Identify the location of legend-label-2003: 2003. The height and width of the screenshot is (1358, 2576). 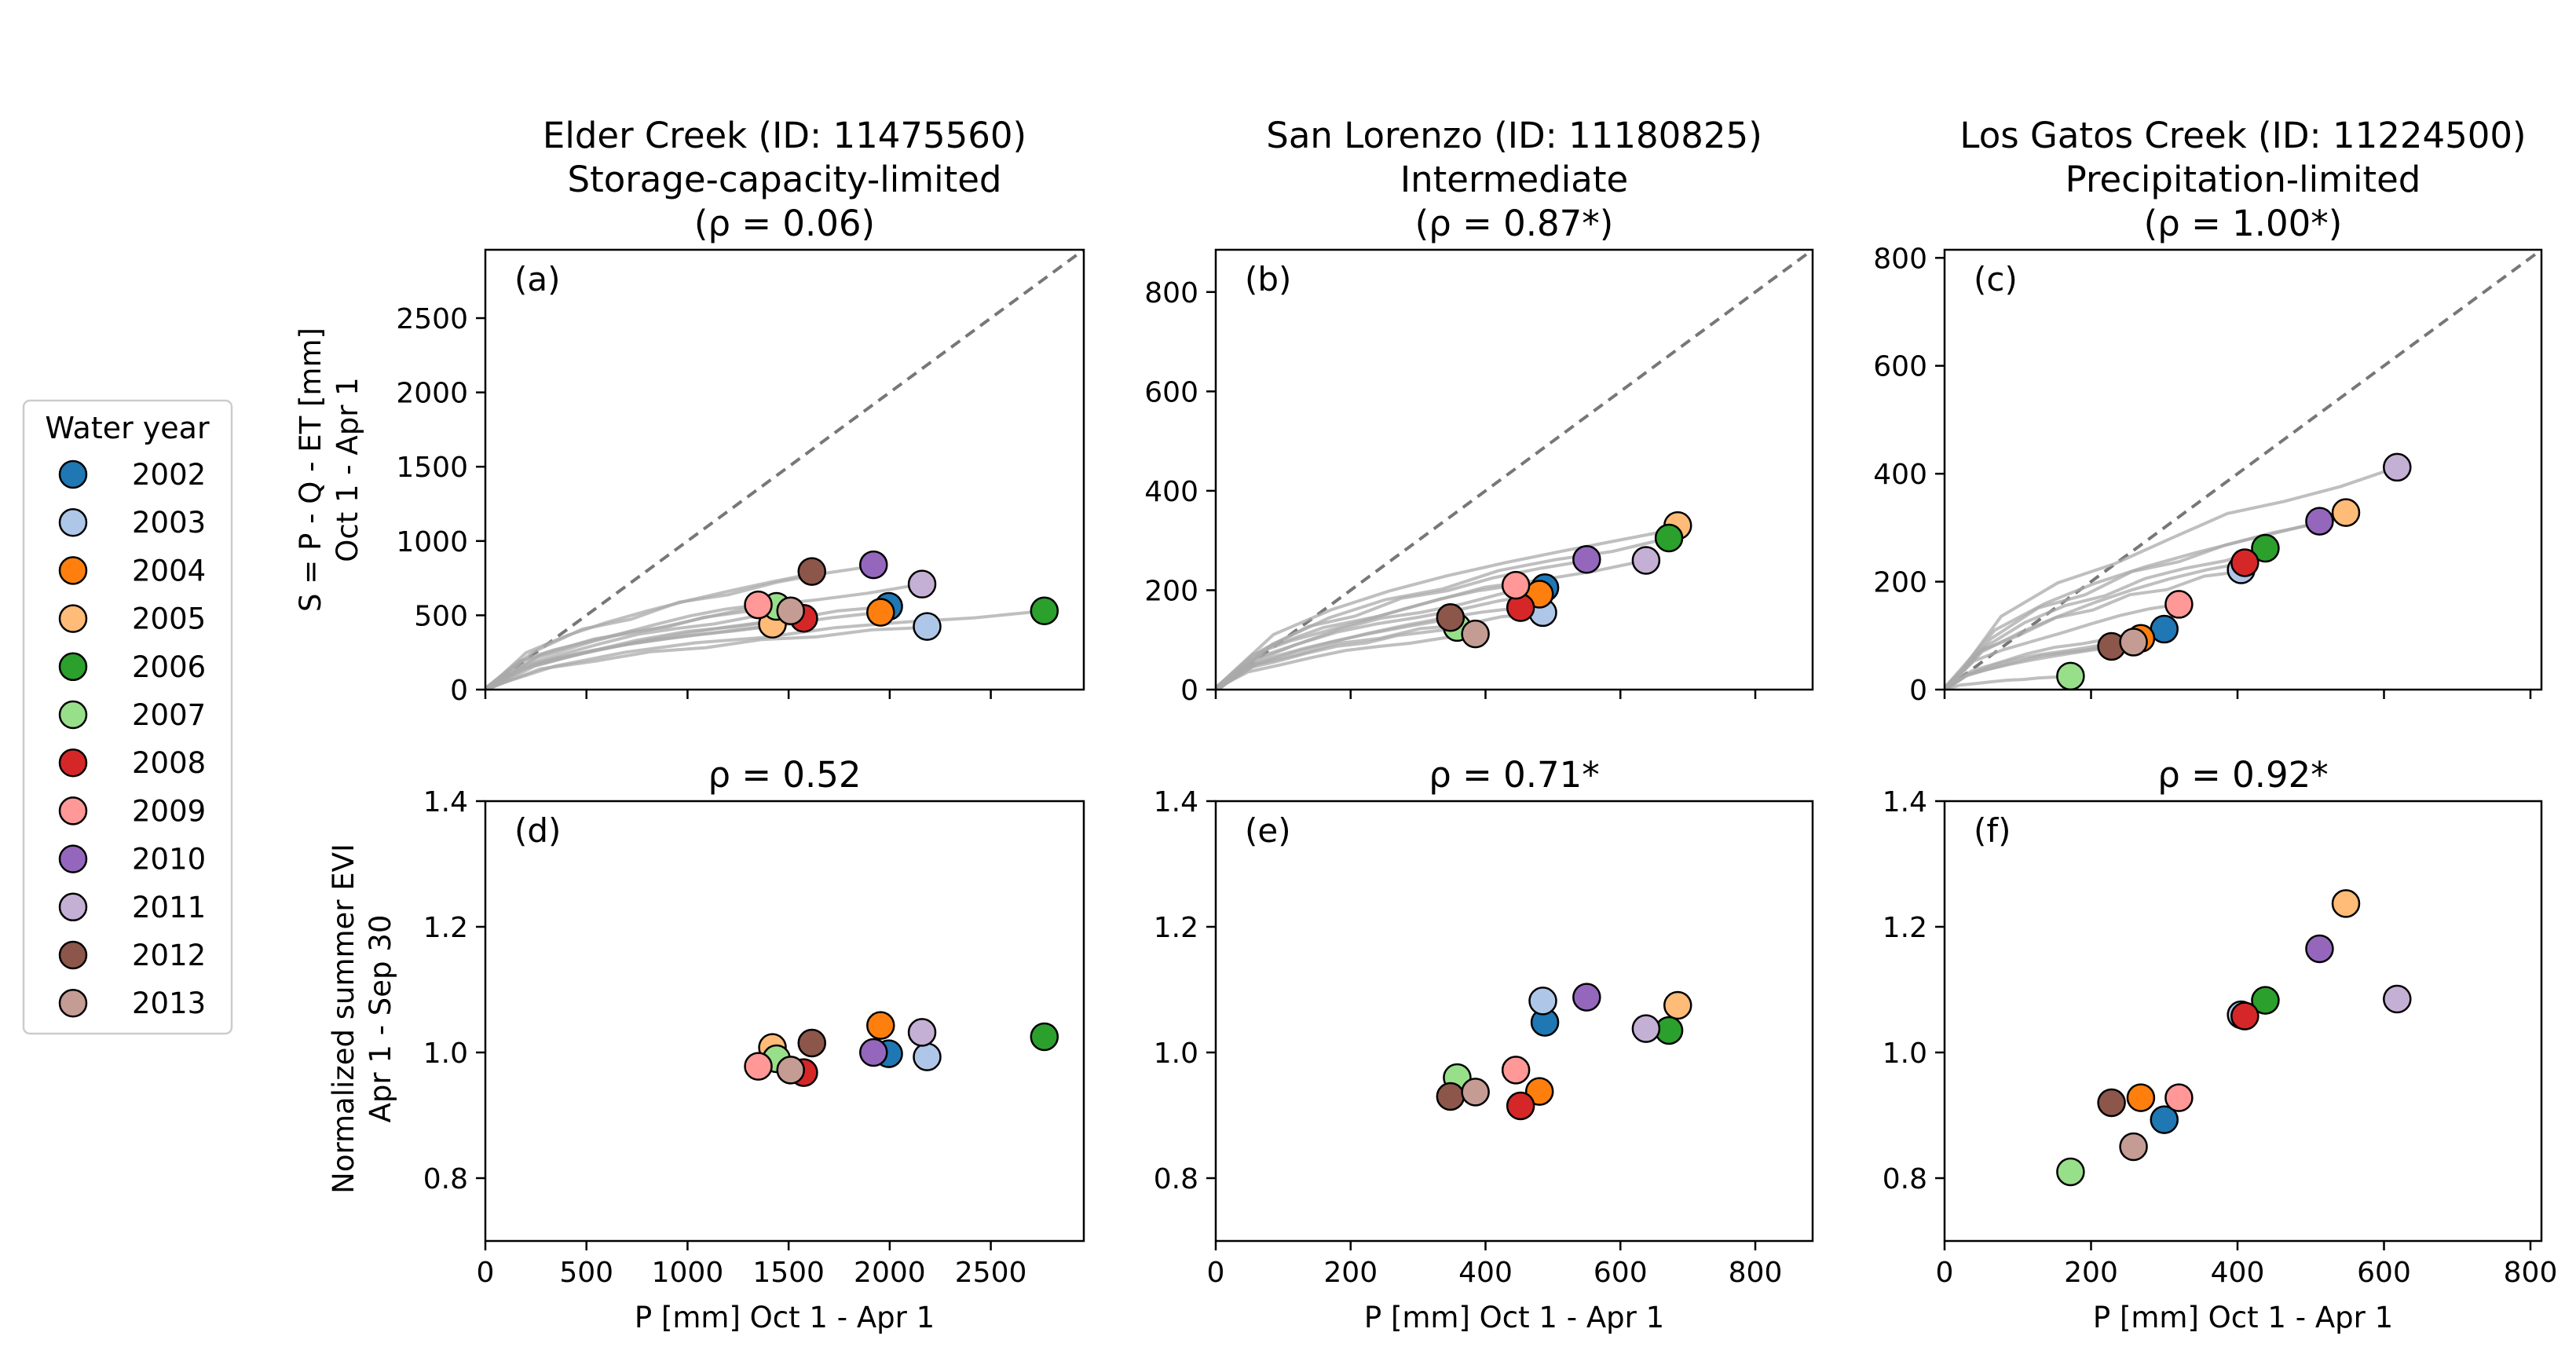
(169, 523).